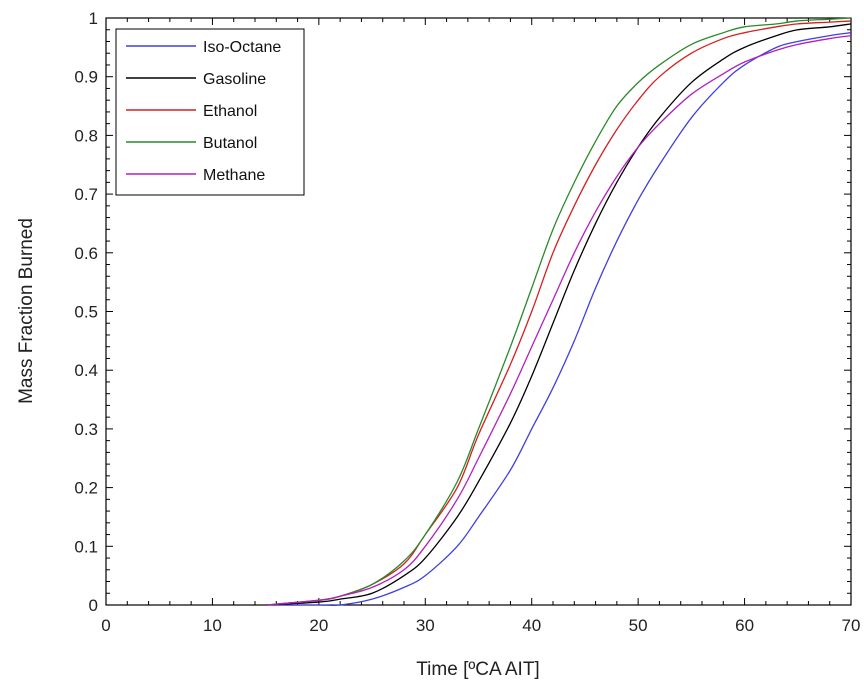 The image size is (864, 689). I want to click on legend: Iso-Octane Gasoline Ethanol Butanol Methane, so click(210, 112).